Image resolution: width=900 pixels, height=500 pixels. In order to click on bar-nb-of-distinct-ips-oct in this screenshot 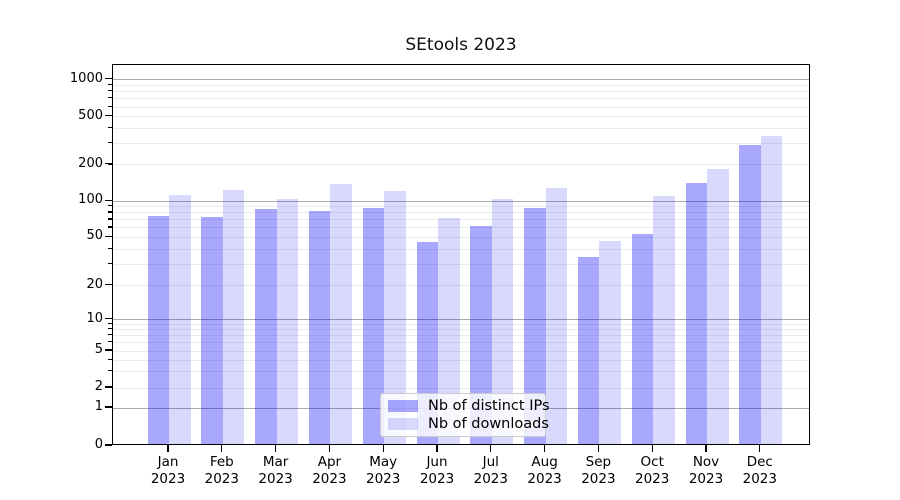, I will do `click(642, 339)`.